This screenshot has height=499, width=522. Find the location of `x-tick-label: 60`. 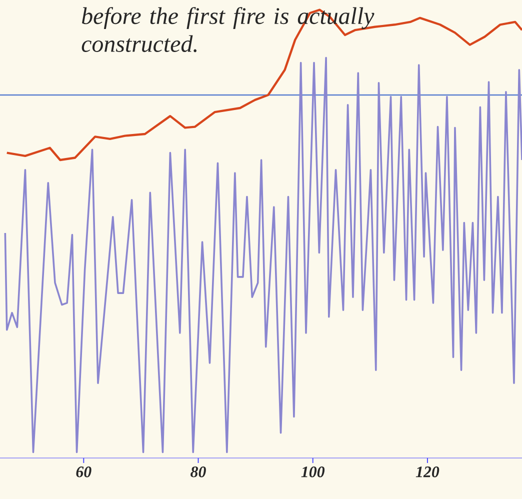

x-tick-label: 60 is located at coordinates (84, 472).